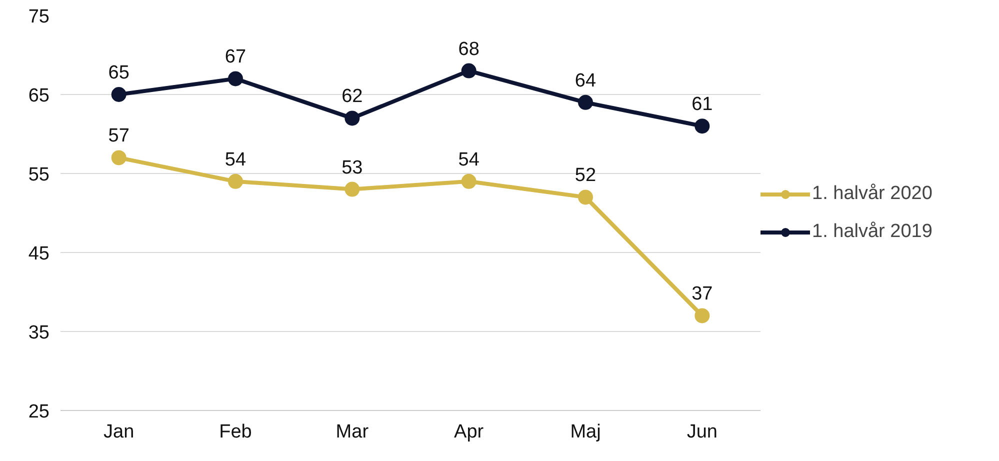 The width and height of the screenshot is (999, 461). I want to click on data-label: 62, so click(352, 97).